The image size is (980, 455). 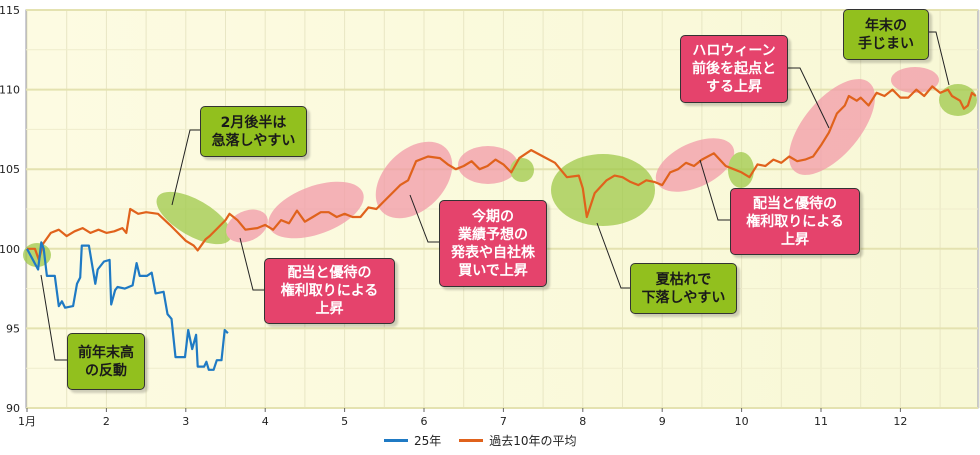 What do you see at coordinates (683, 297) in the screenshot?
I see `annotation-line: 下落しやすい` at bounding box center [683, 297].